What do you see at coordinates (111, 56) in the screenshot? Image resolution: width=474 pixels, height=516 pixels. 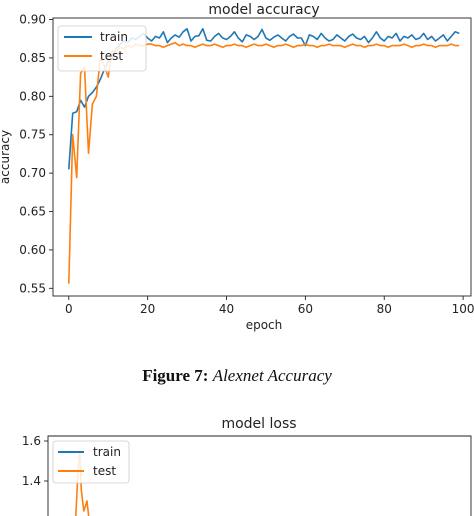 I see `accuracy-legend-test-label: test` at bounding box center [111, 56].